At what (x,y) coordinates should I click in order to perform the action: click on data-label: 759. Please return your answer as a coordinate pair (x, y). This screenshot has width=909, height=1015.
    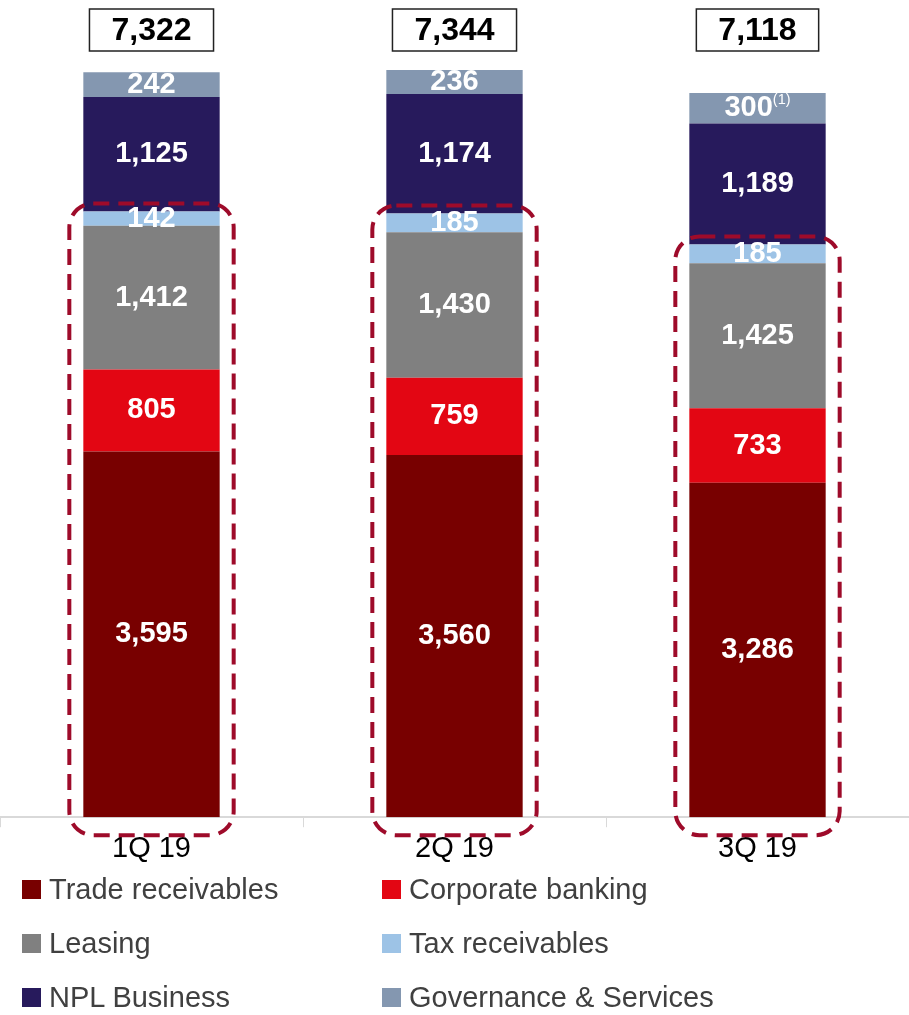
    Looking at the image, I should click on (454, 414).